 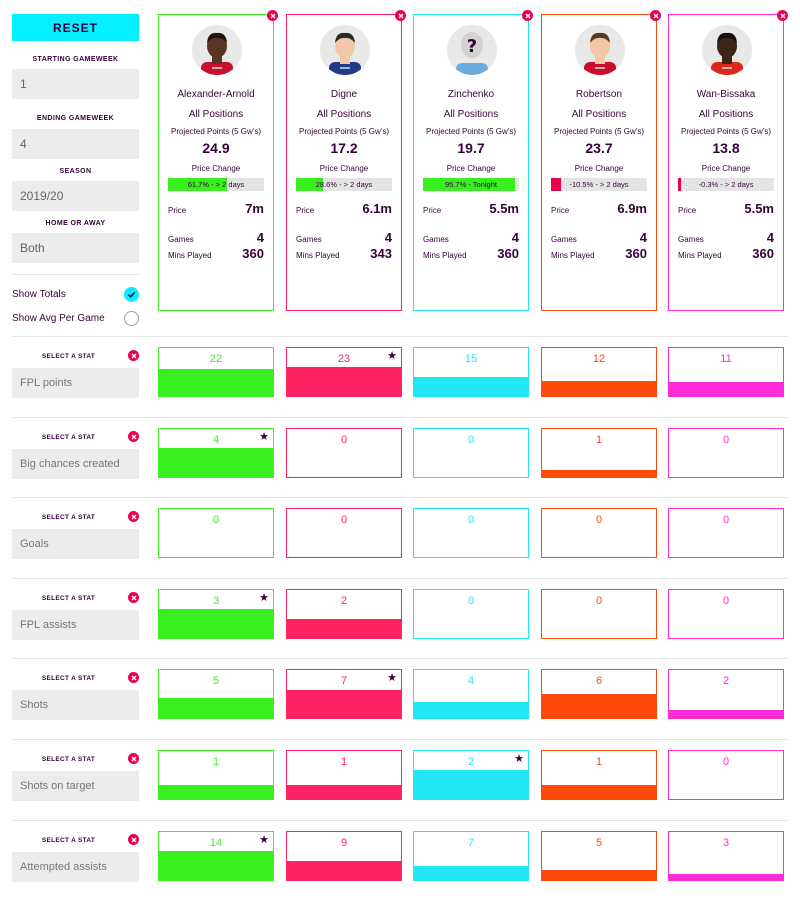 What do you see at coordinates (726, 208) in the screenshot?
I see `price-row: Price 5.5m` at bounding box center [726, 208].